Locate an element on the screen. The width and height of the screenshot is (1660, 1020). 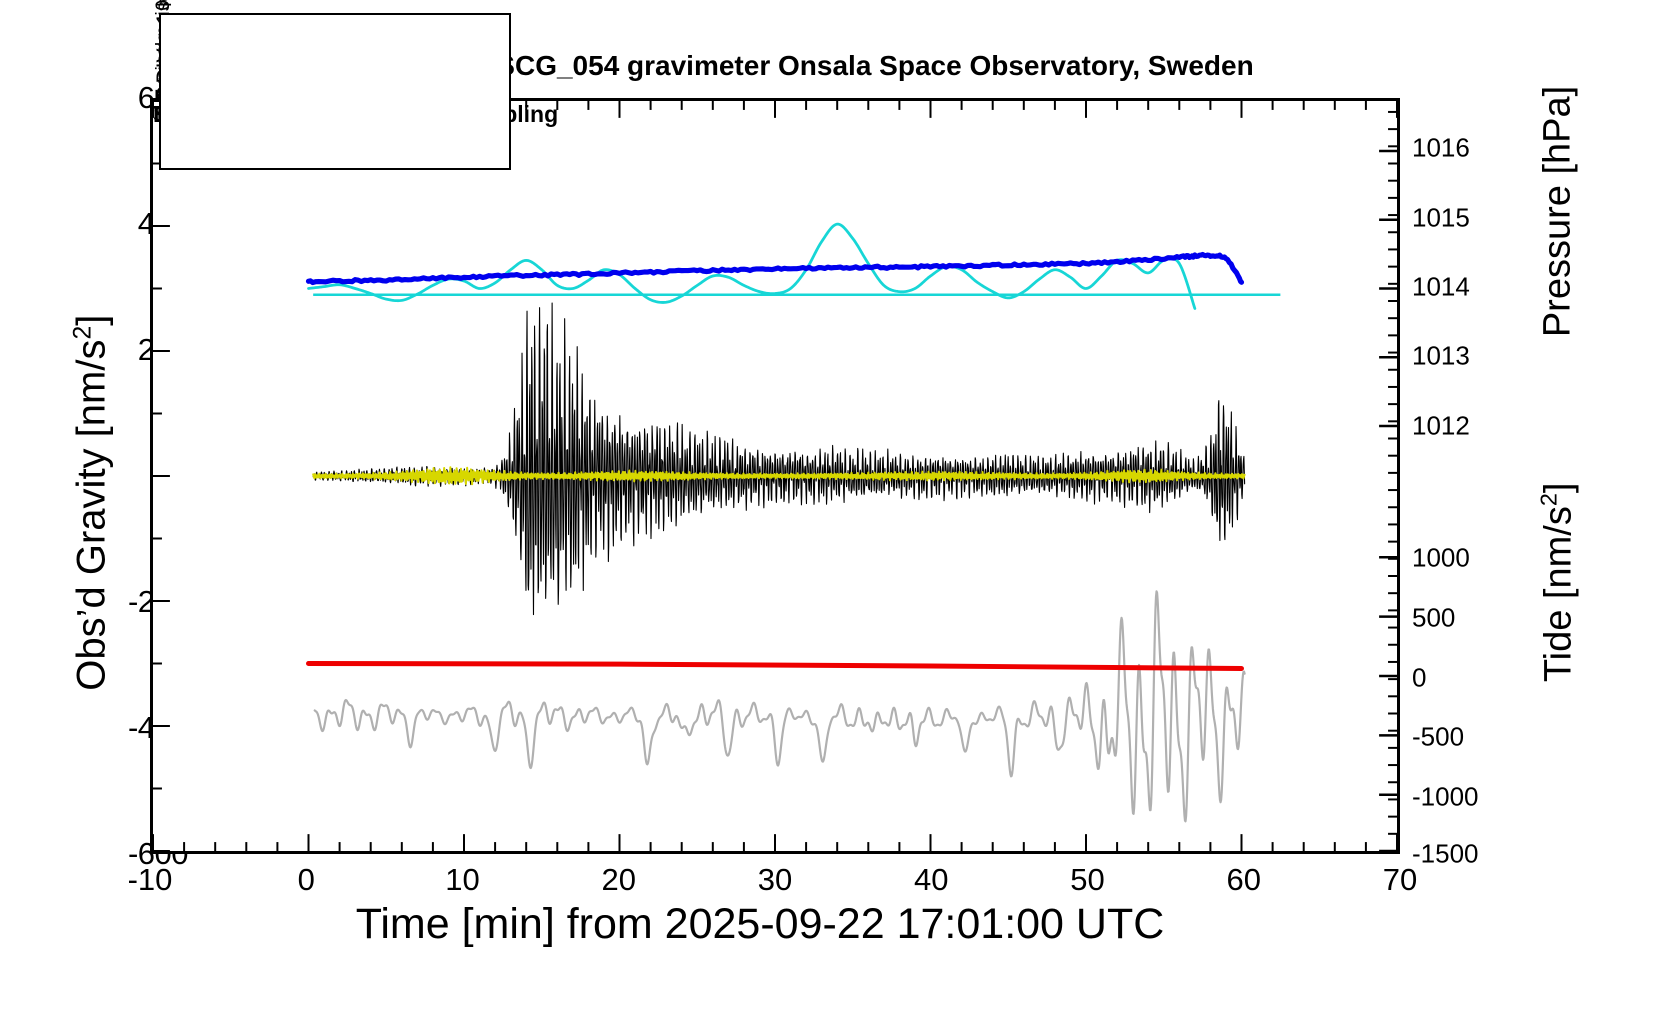
theor-tide-series is located at coordinates (775, 666).